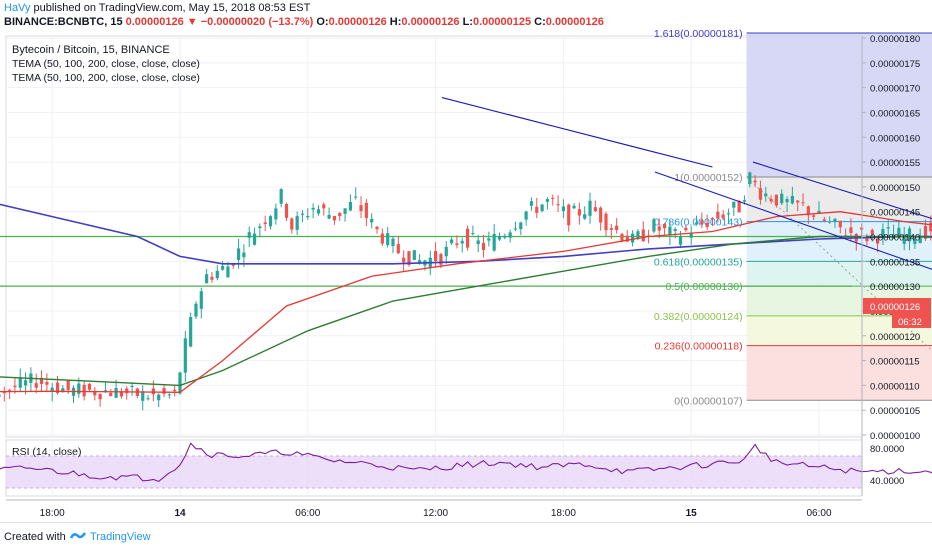 This screenshot has width=932, height=551. I want to click on y-tick-label: 0.00000170, so click(895, 89).